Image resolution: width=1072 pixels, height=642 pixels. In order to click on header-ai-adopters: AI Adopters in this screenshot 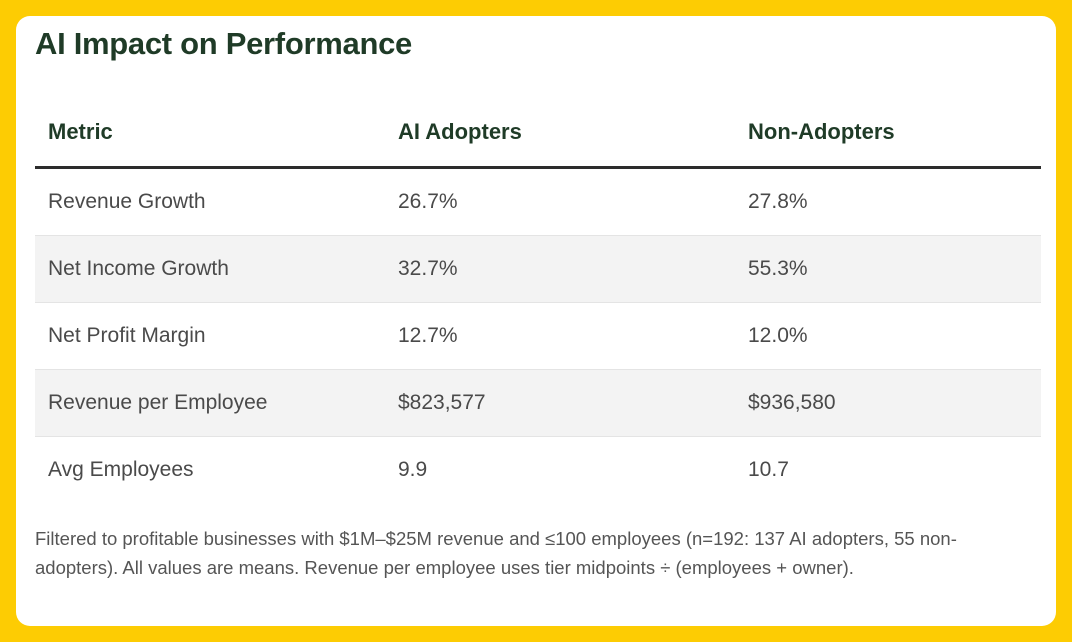, I will do `click(560, 141)`.